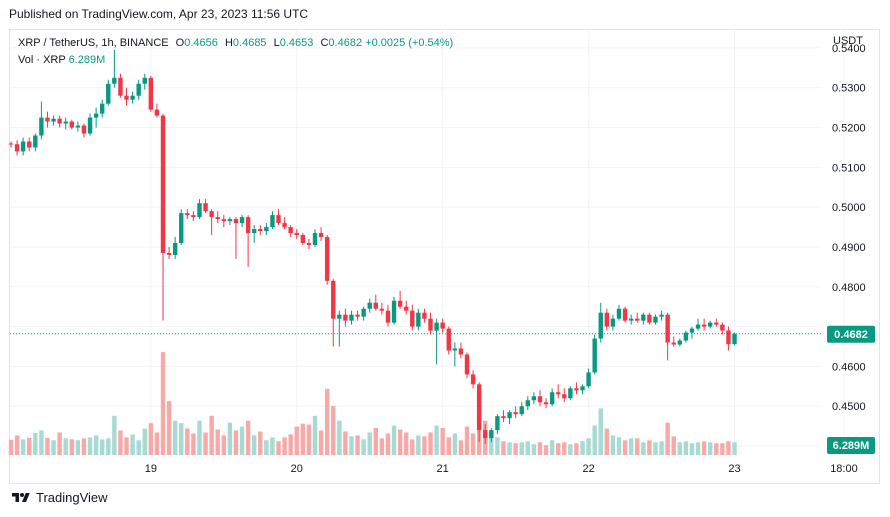 This screenshot has height=517, width=890. Describe the element at coordinates (734, 469) in the screenshot. I see `time-tick-label: 23` at that location.